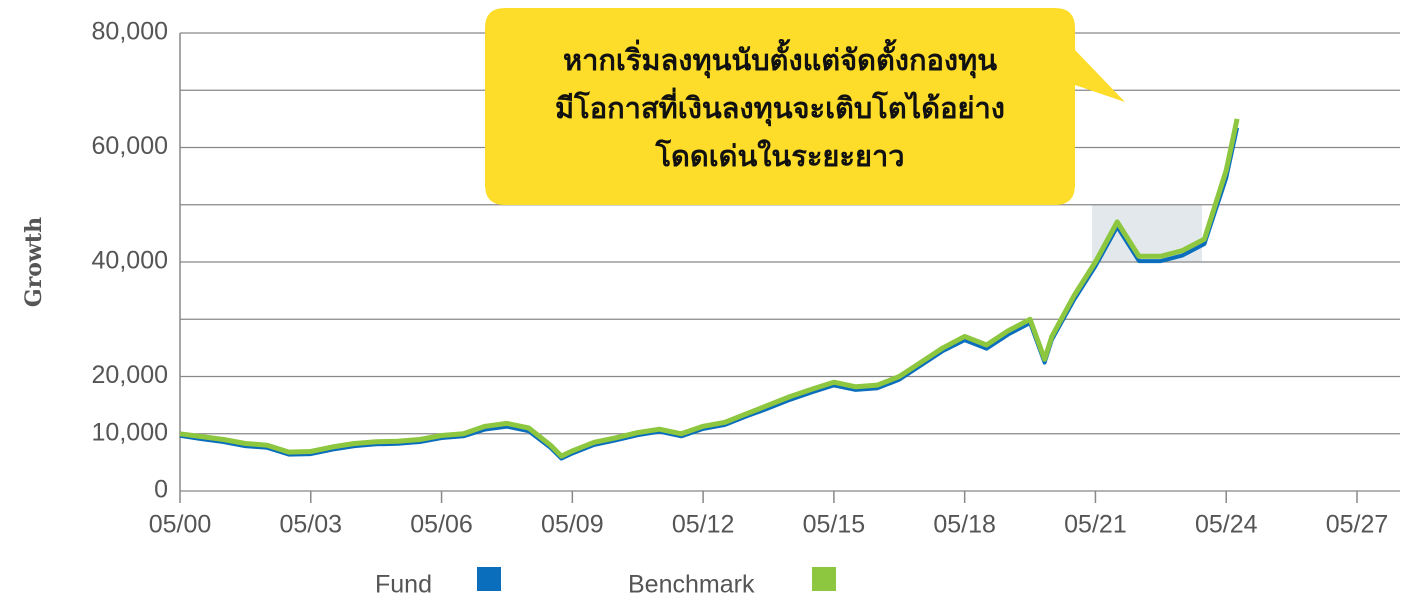  I want to click on y-tick-label: 40,000, so click(130, 261).